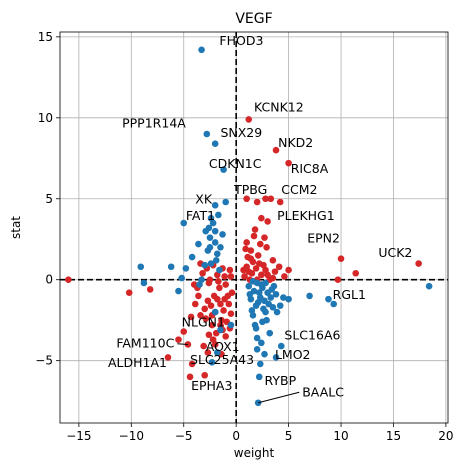 Image resolution: width=463 pixels, height=470 pixels. I want to click on y-axis-title: stat, so click(16, 227).